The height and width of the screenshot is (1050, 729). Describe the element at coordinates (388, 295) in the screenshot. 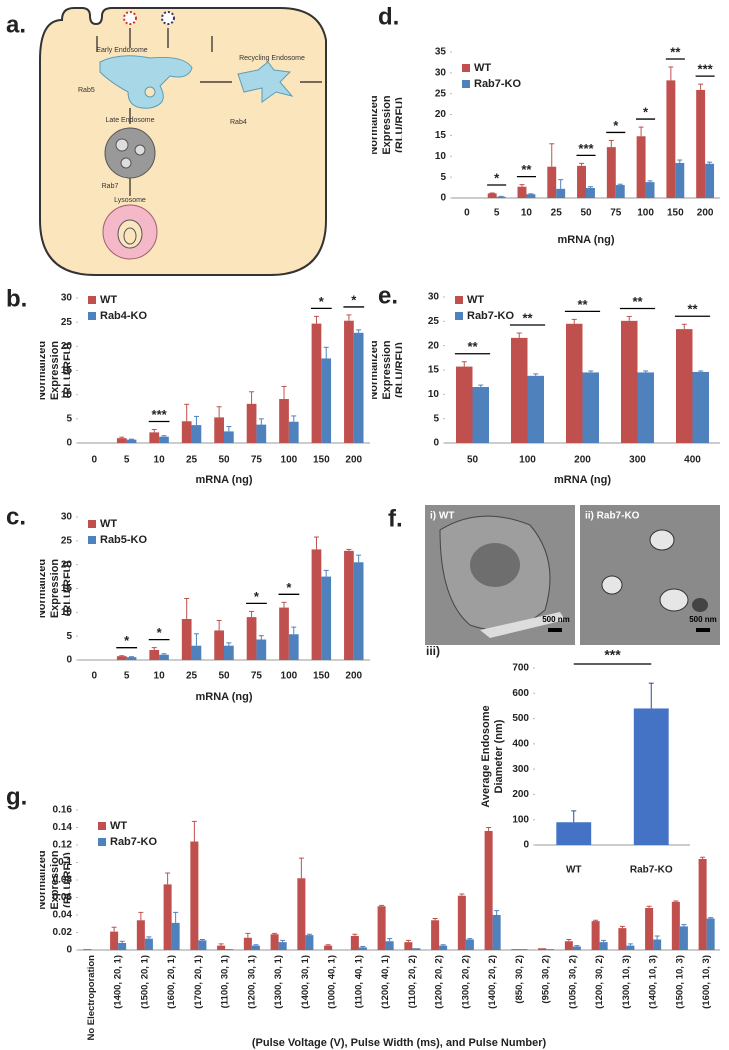

I see `panel-label: e.` at that location.